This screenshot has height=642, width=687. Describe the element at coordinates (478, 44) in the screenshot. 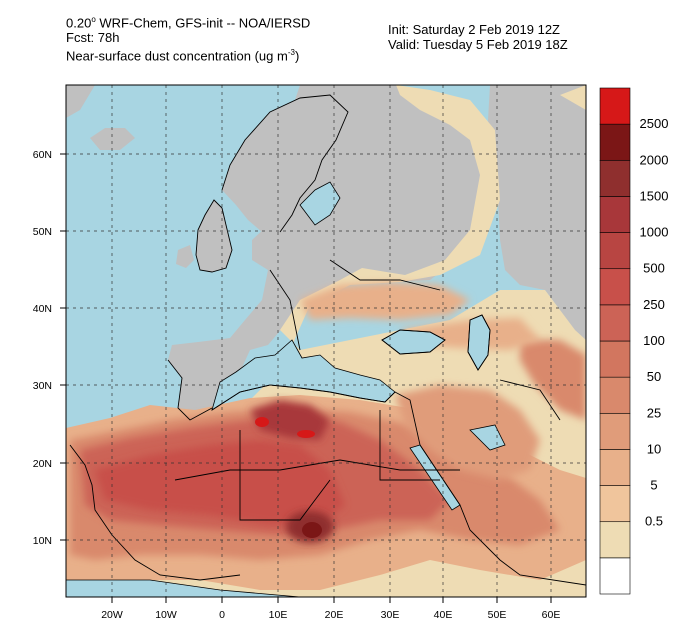

I see `valid-time: Valid: Tuesday 5 Feb 2019 18Z` at that location.